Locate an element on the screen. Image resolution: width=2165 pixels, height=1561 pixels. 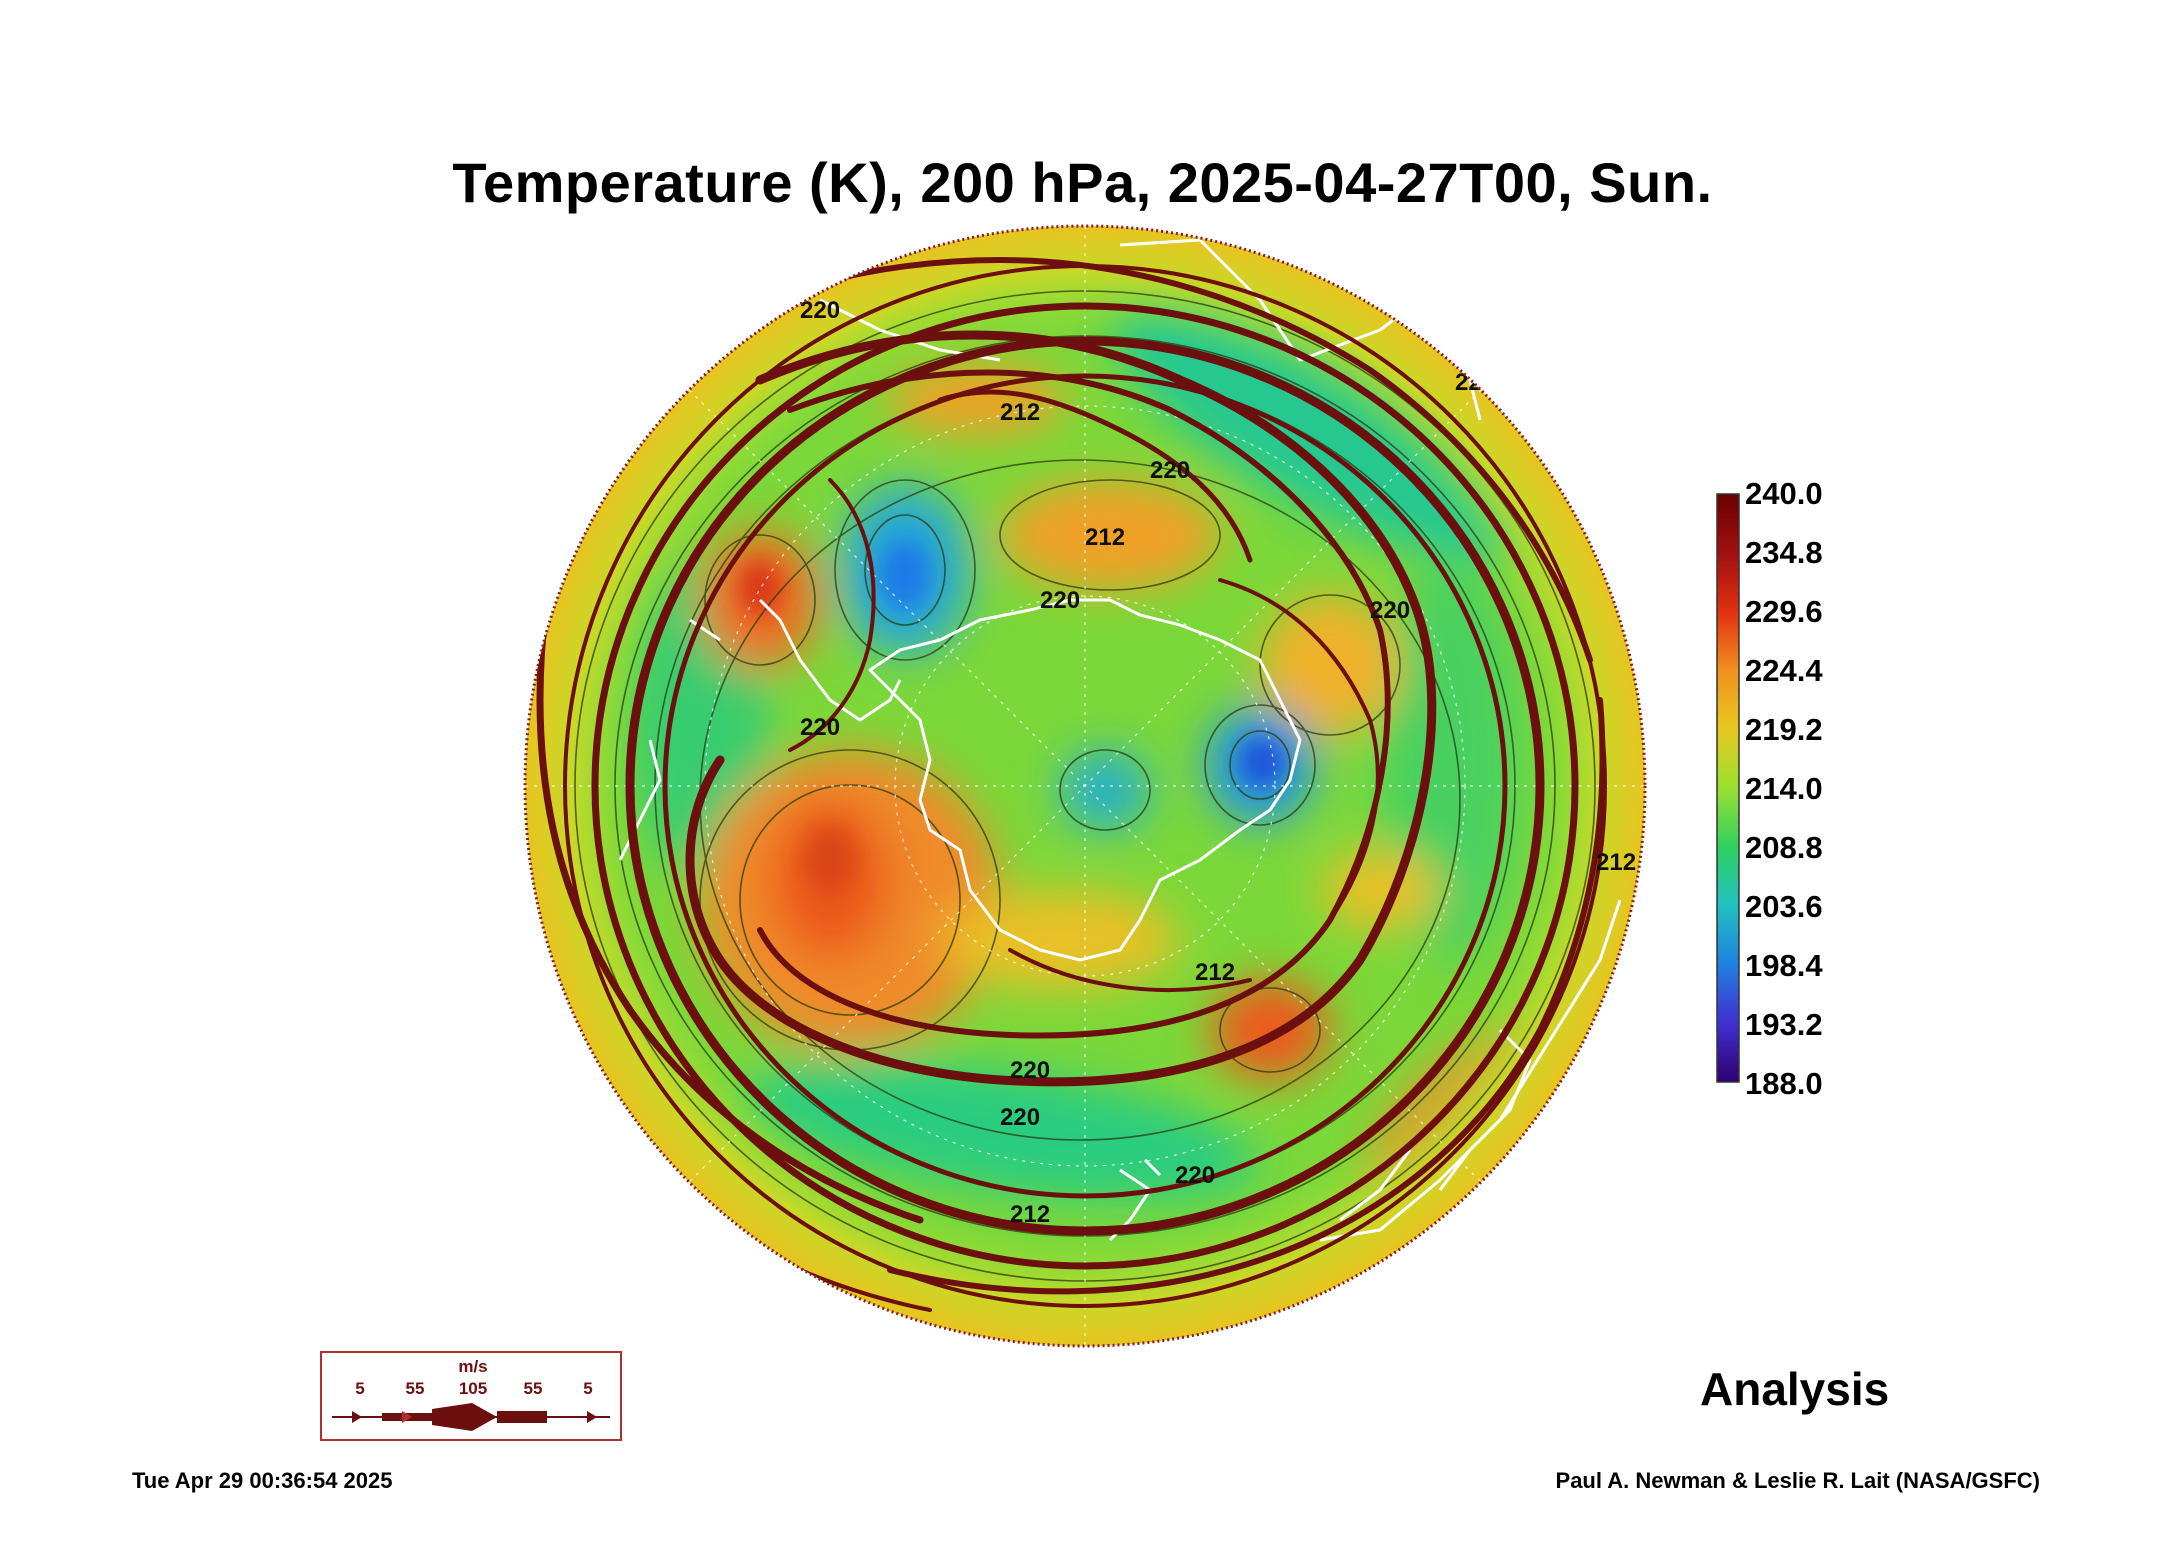
colorbar-label: 208.8 is located at coordinates (1784, 847).